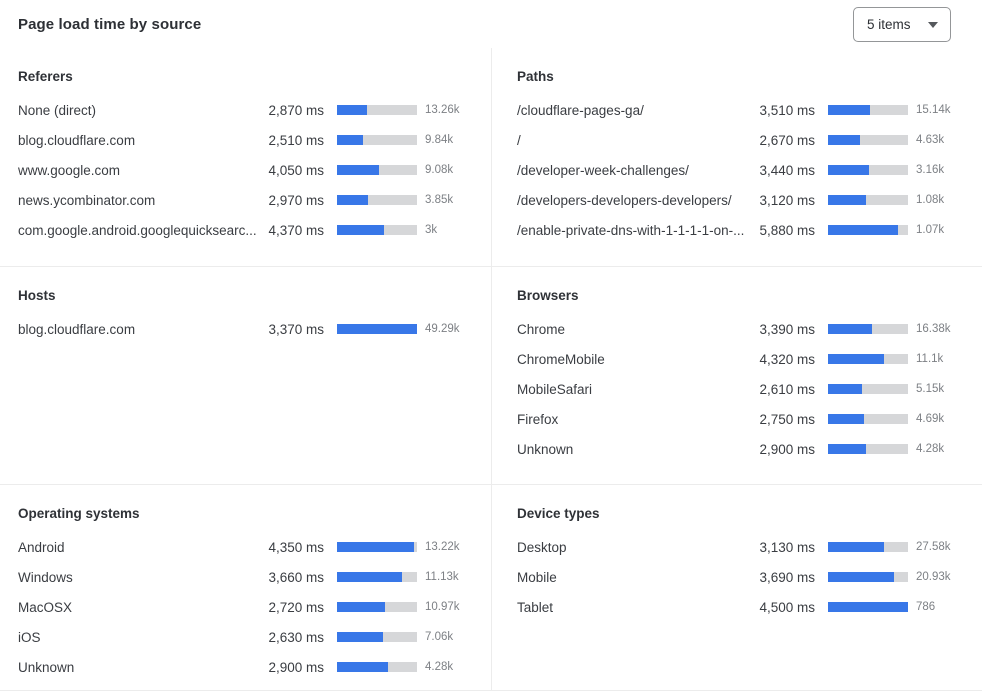  I want to click on table-row: MacOSX 2,720 ms 10.97k, so click(246, 607).